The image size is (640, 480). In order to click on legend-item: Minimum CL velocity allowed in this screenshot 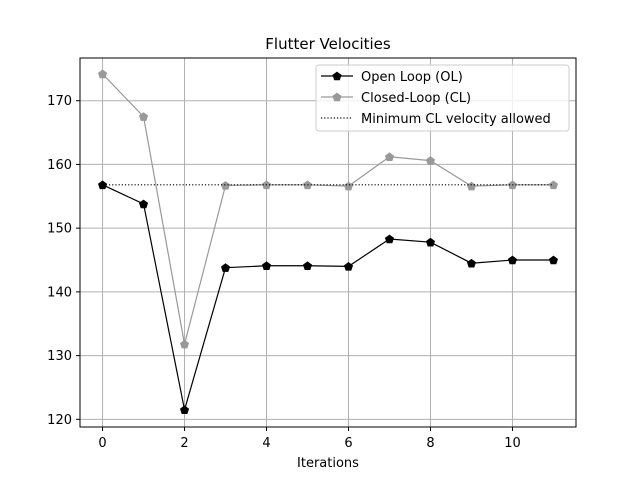, I will do `click(436, 119)`.